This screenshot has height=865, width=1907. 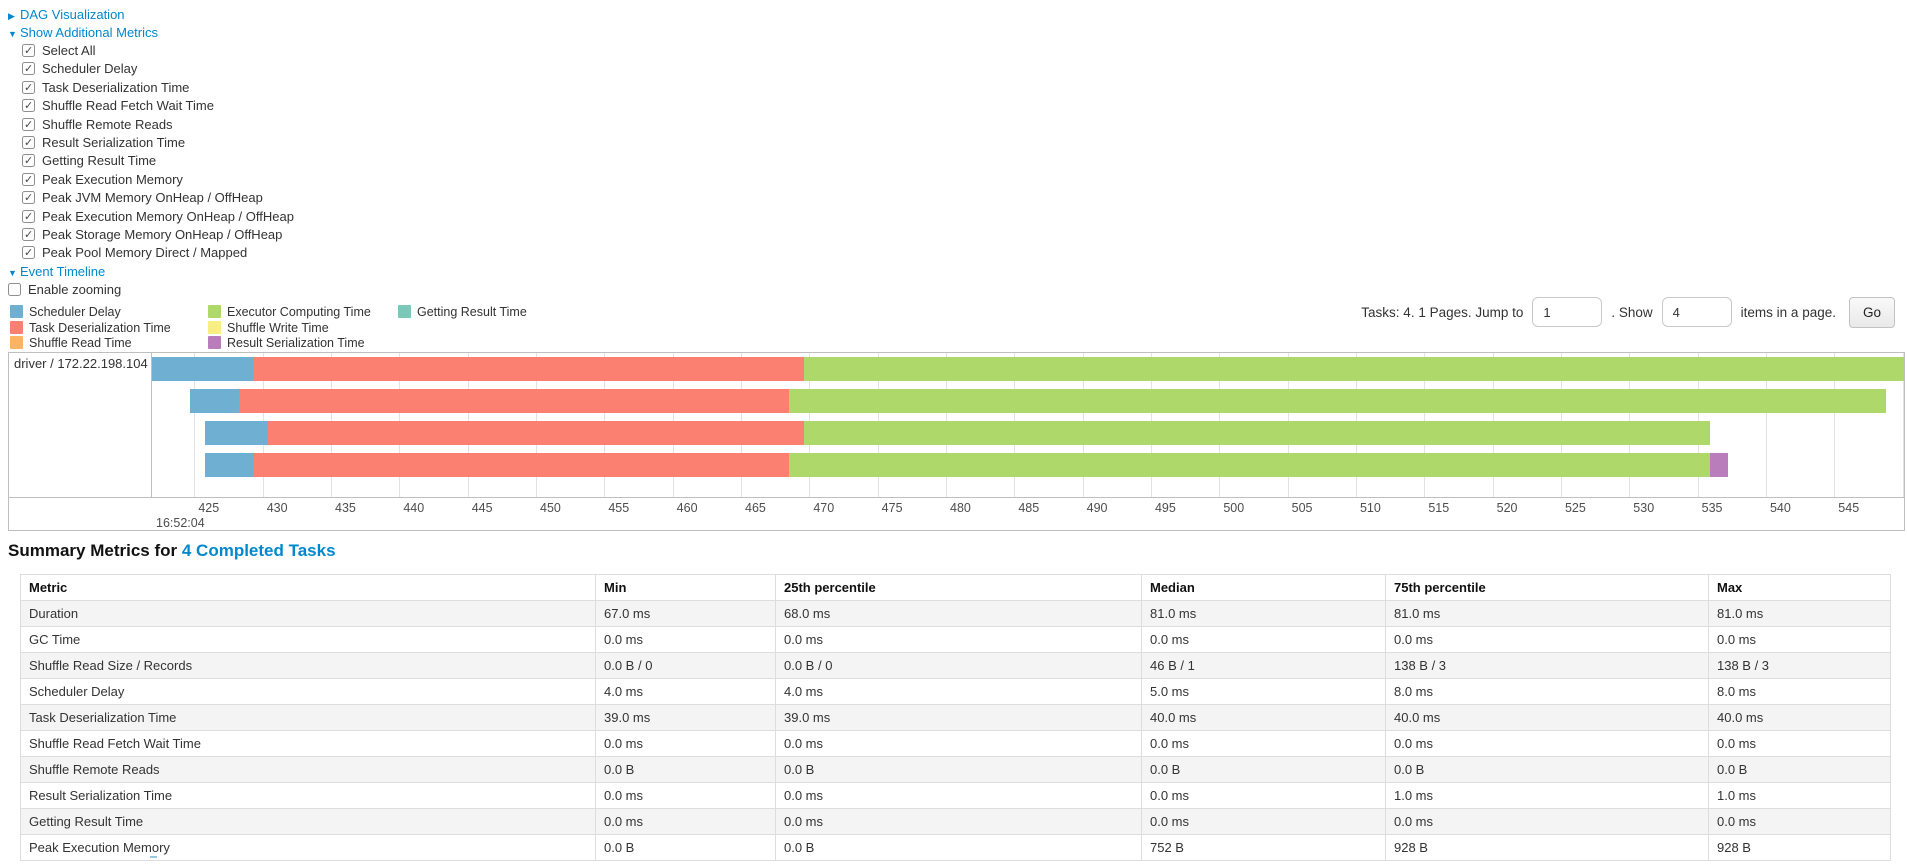 What do you see at coordinates (1780, 508) in the screenshot?
I see `axis-tick-label: 540` at bounding box center [1780, 508].